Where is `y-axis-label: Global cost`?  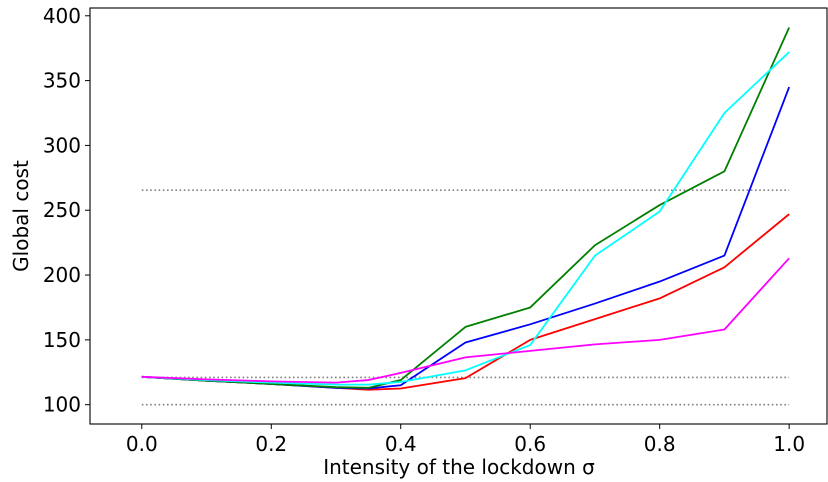
y-axis-label: Global cost is located at coordinates (21, 216).